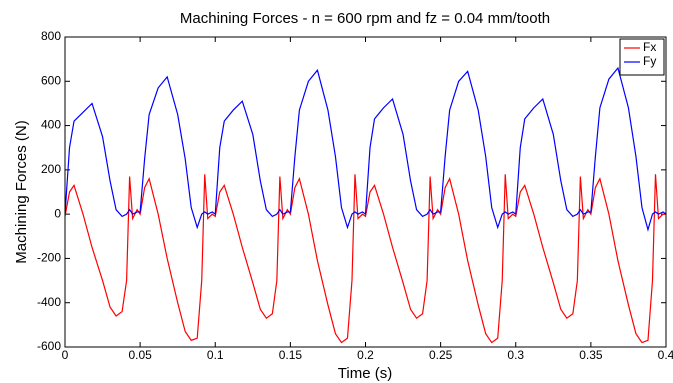  Describe the element at coordinates (51, 169) in the screenshot. I see `y-tick-label: 200` at that location.